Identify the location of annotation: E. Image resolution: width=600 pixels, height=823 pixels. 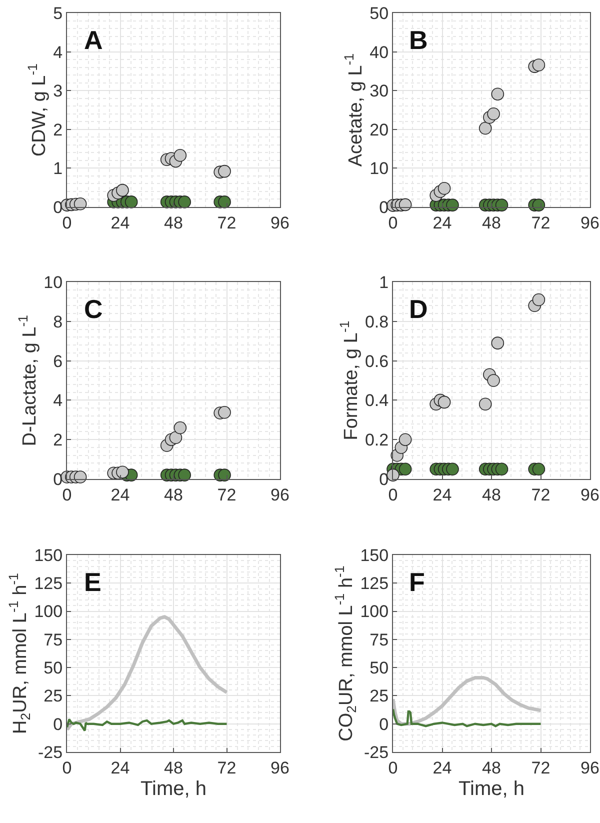
(93, 582).